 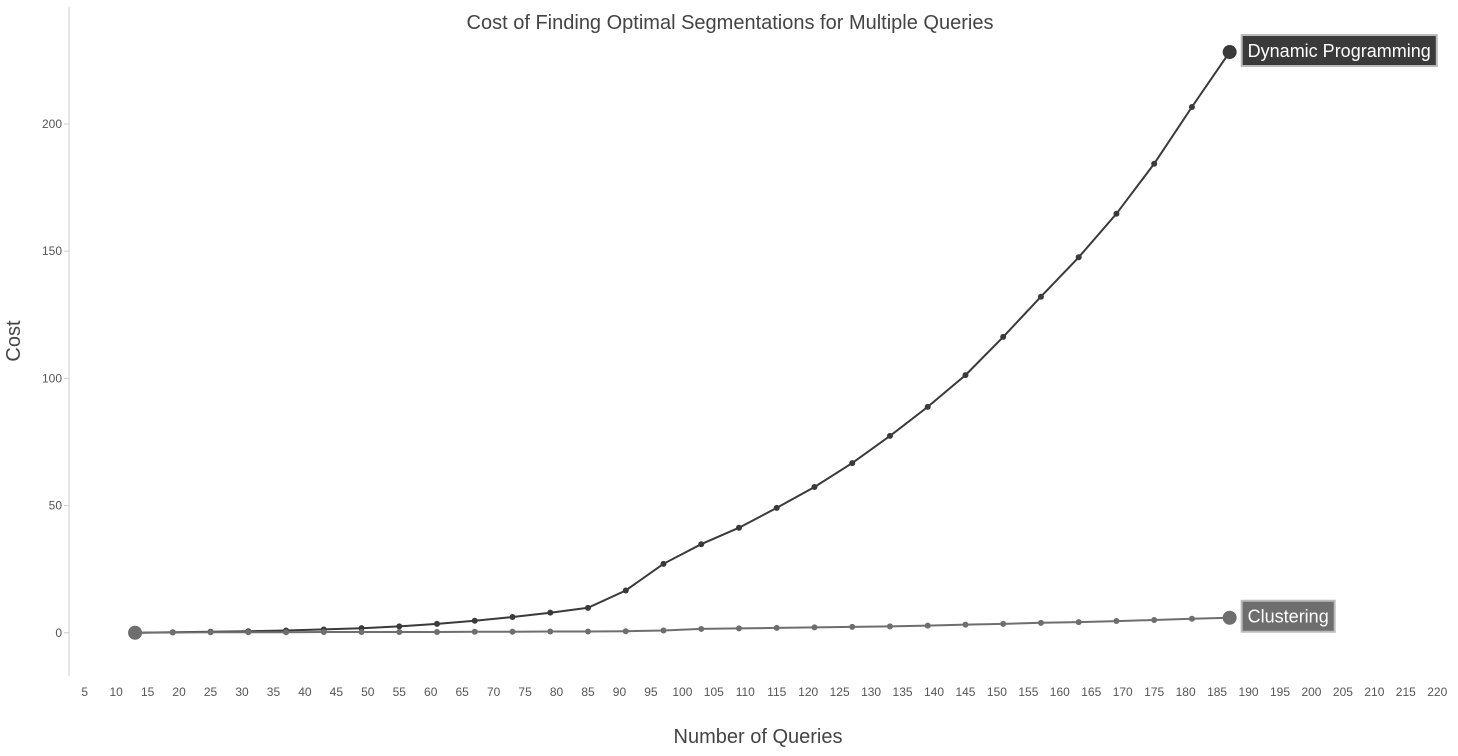 What do you see at coordinates (305, 692) in the screenshot?
I see `x-tick-label: 40` at bounding box center [305, 692].